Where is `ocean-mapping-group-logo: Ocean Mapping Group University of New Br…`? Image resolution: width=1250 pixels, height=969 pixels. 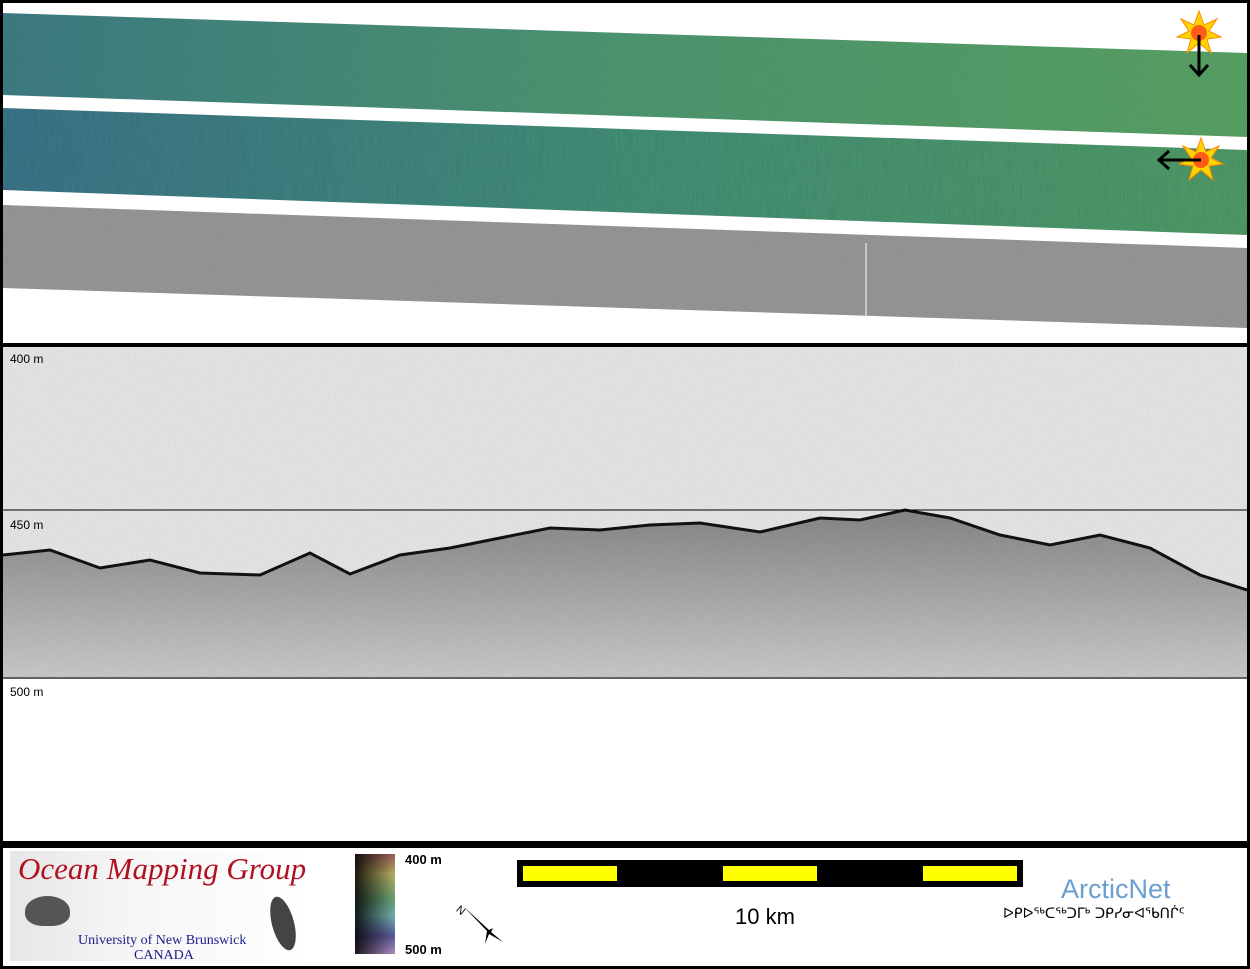 ocean-mapping-group-logo: Ocean Mapping Group University of New Br… is located at coordinates (160, 907).